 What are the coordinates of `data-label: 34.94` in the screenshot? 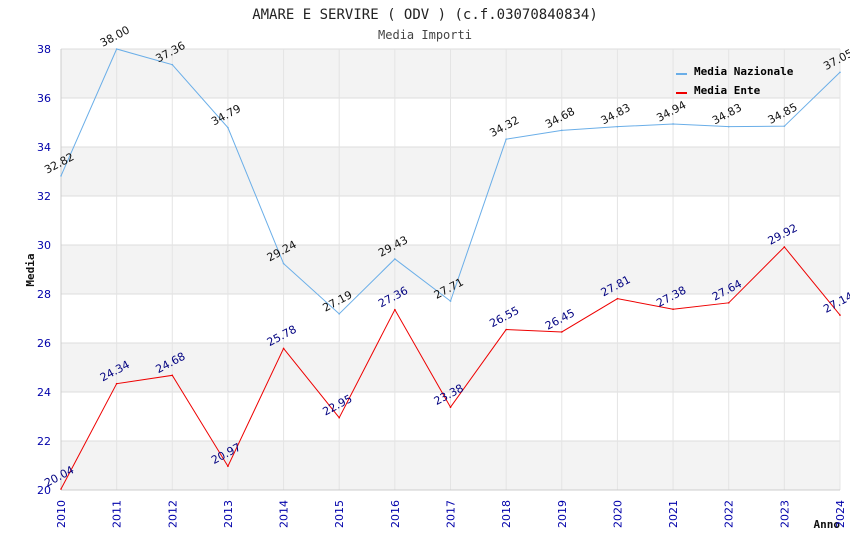 It's located at (671, 111).